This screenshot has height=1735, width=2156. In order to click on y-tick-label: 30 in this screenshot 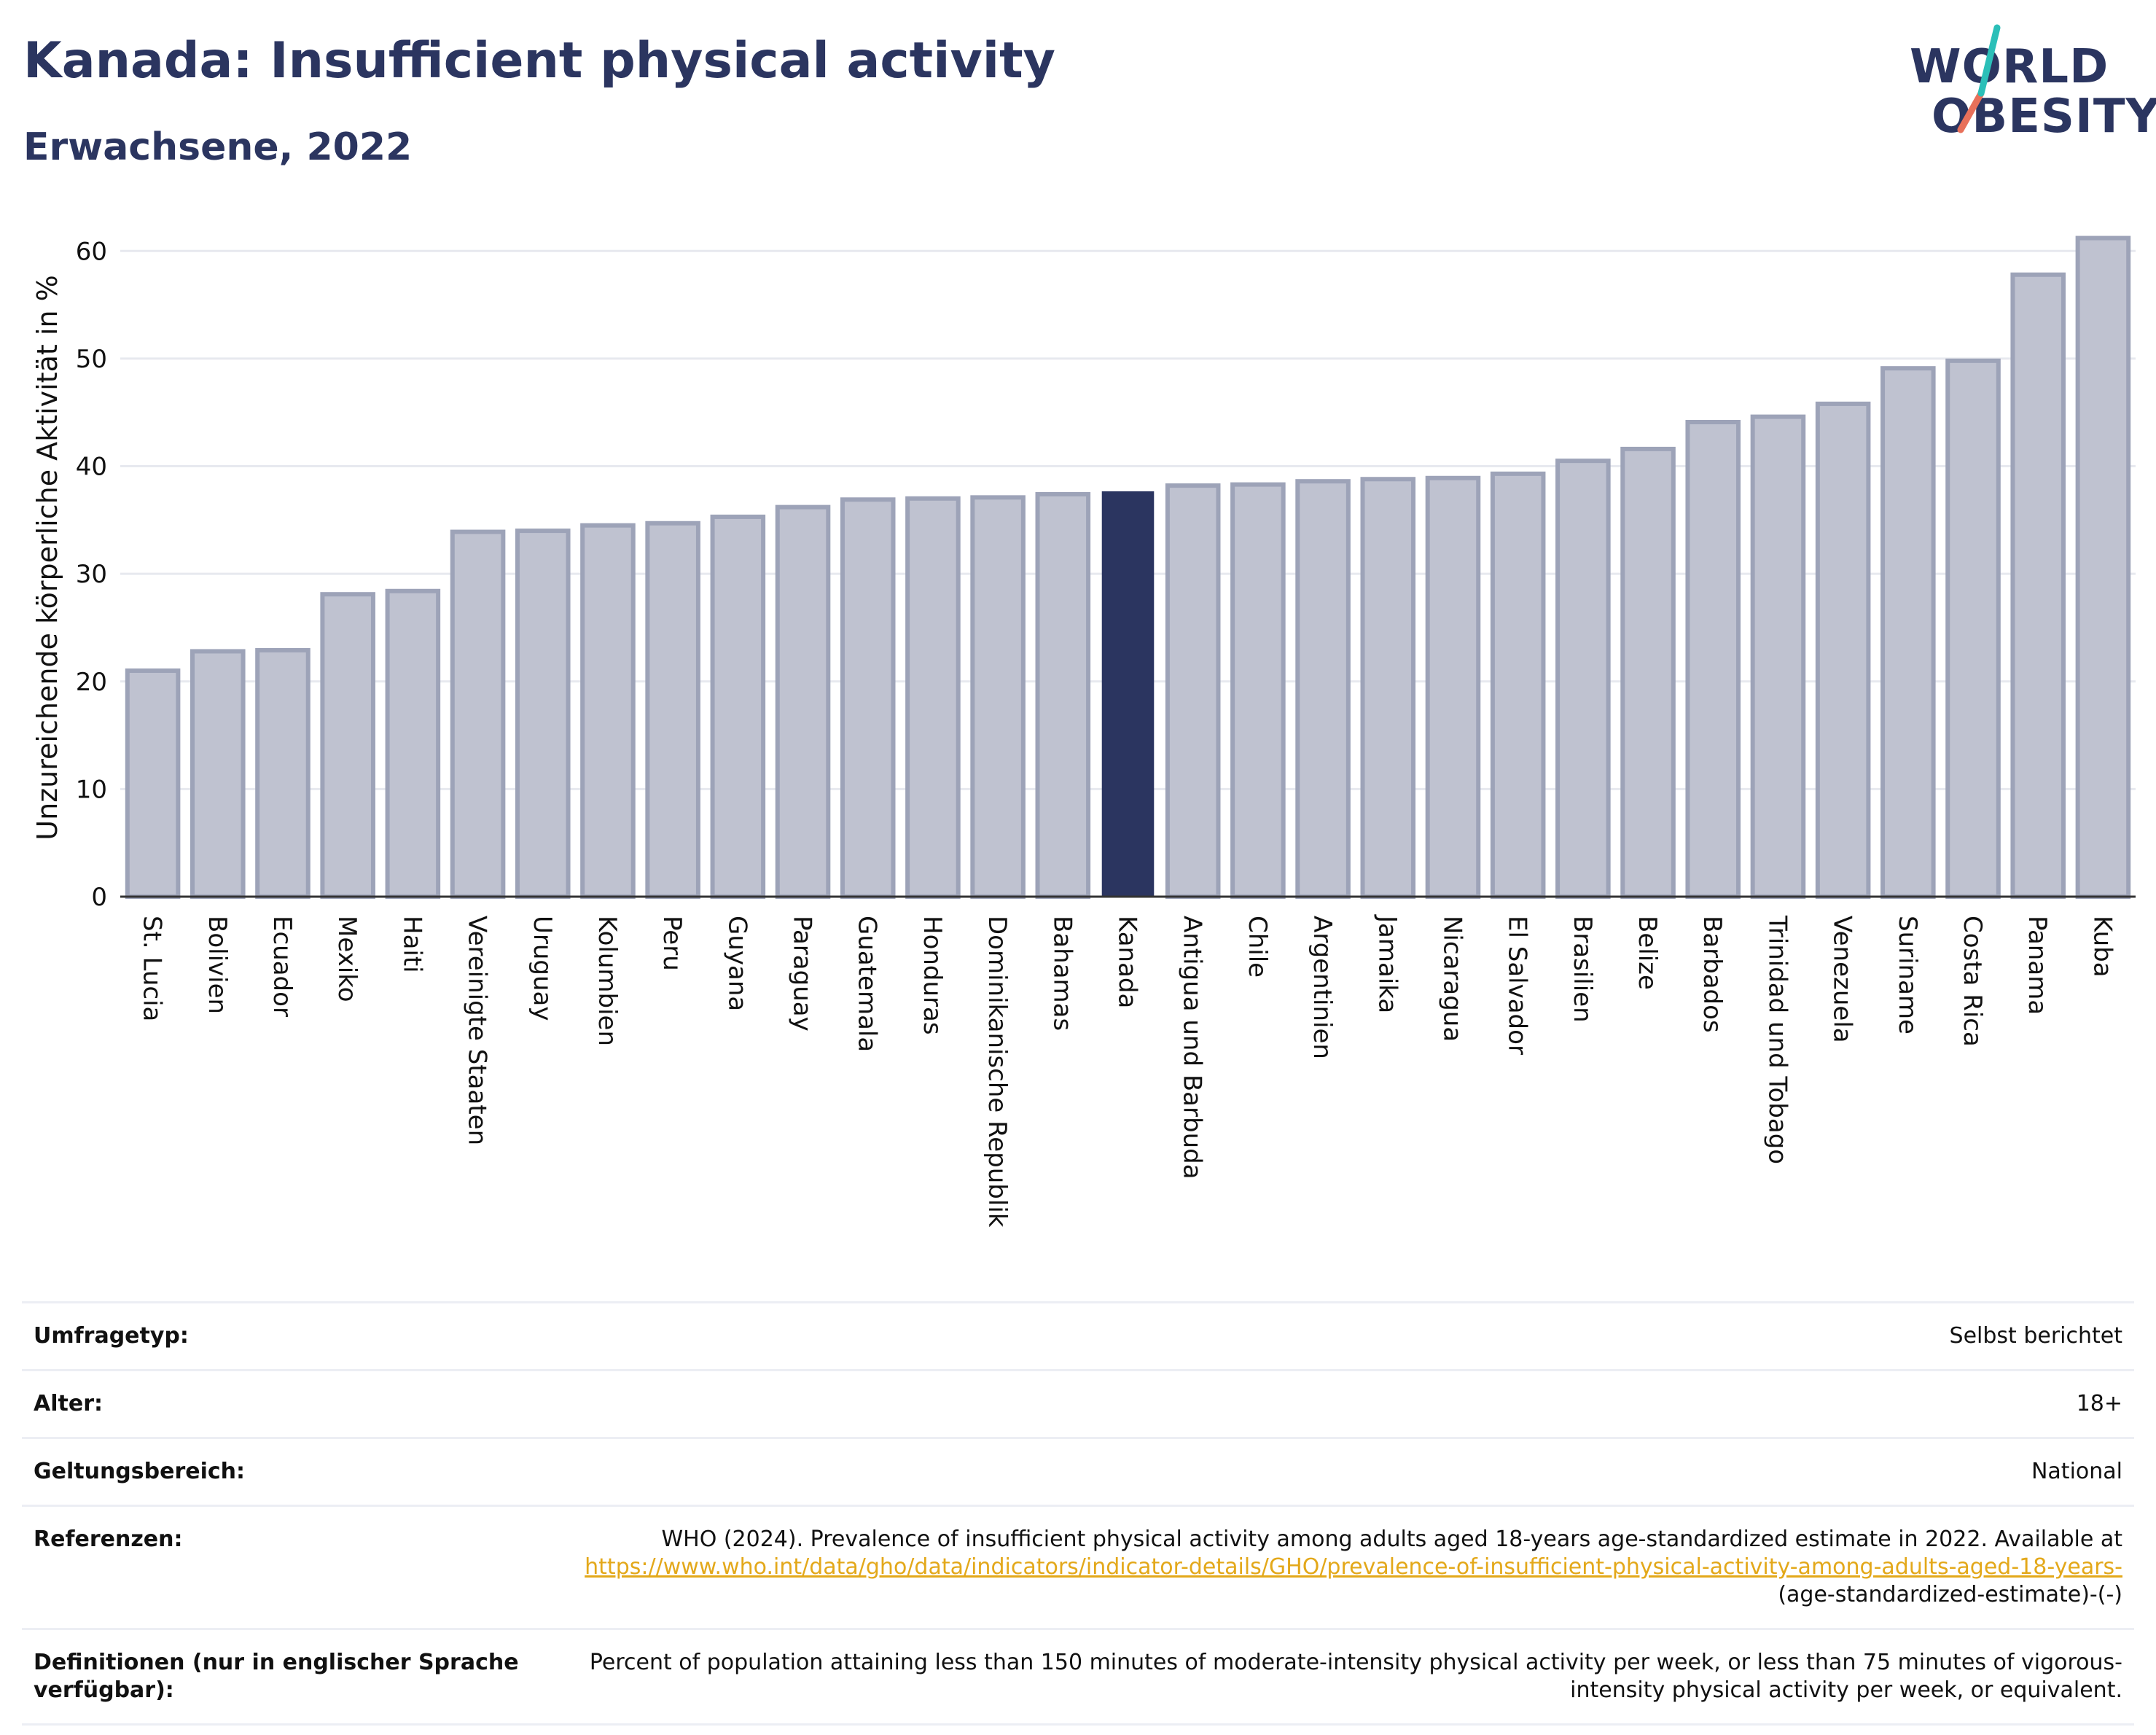, I will do `click(92, 574)`.